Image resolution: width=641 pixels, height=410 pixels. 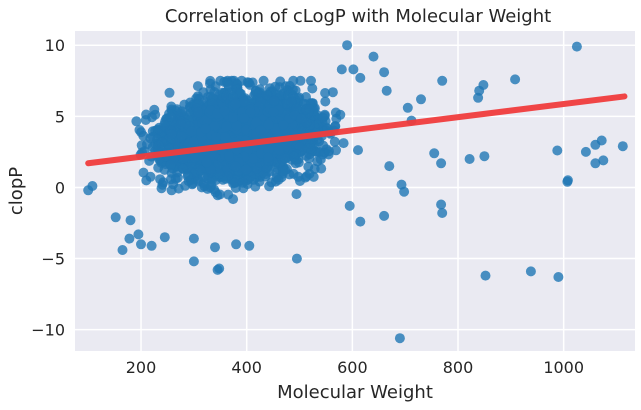 What do you see at coordinates (53, 259) in the screenshot?
I see `y-tick-label: −5` at bounding box center [53, 259].